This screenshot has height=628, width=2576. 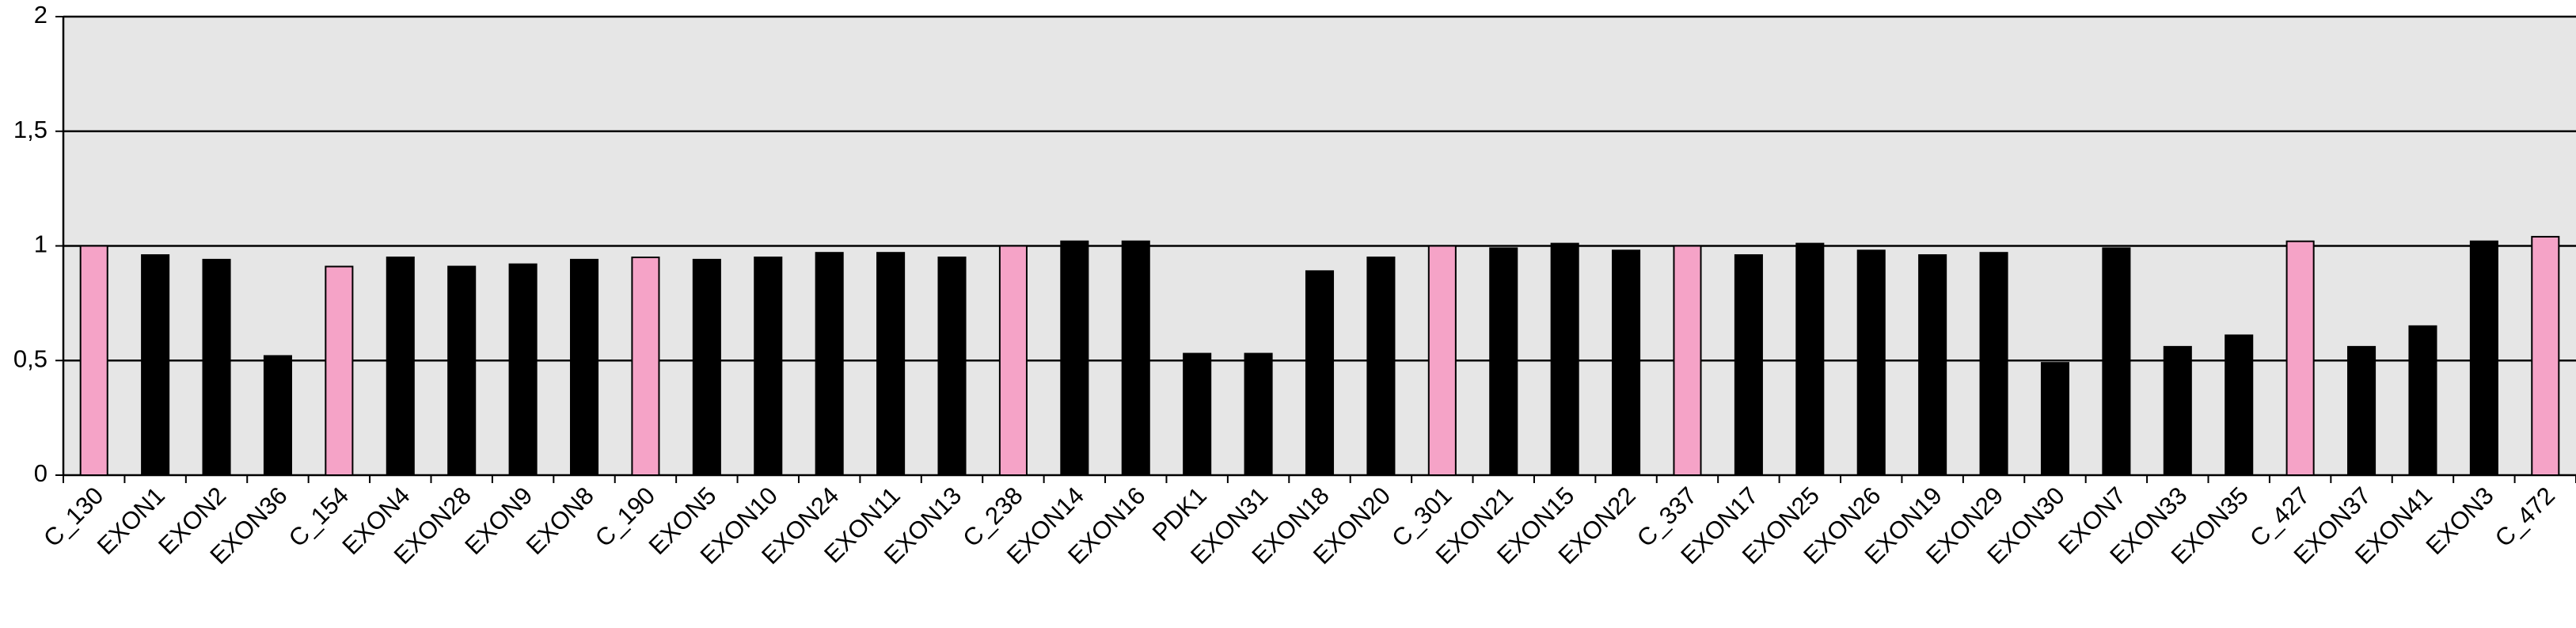 What do you see at coordinates (2525, 516) in the screenshot?
I see `x-tick-label: C_472` at bounding box center [2525, 516].